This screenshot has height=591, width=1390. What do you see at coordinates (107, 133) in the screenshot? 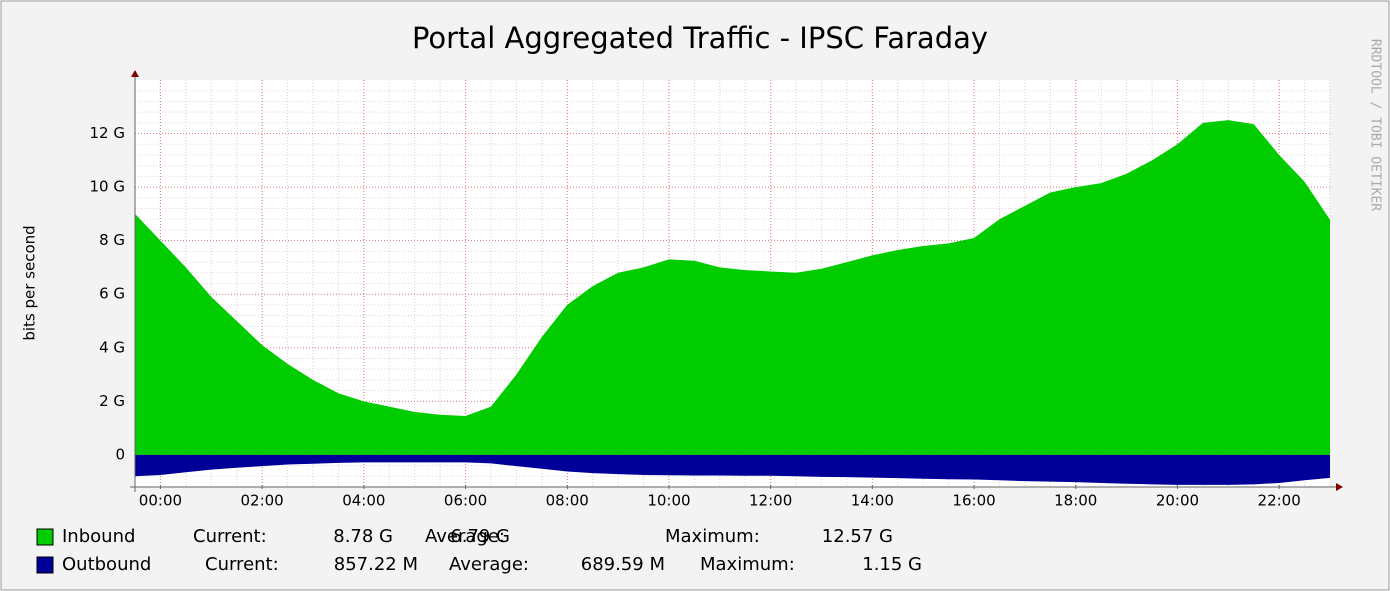
I see `y-tick-label: 12 G` at bounding box center [107, 133].